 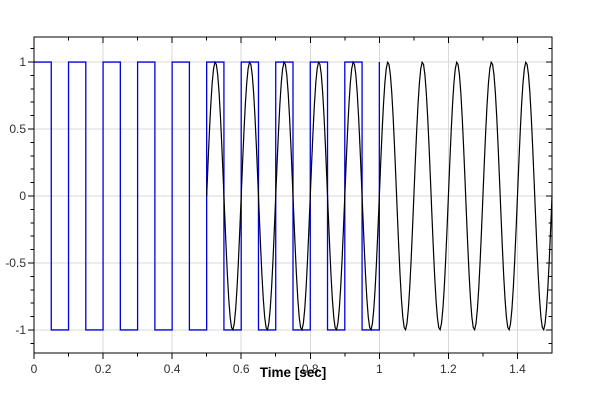 I want to click on x-tick-label: 1.4, so click(x=517, y=369).